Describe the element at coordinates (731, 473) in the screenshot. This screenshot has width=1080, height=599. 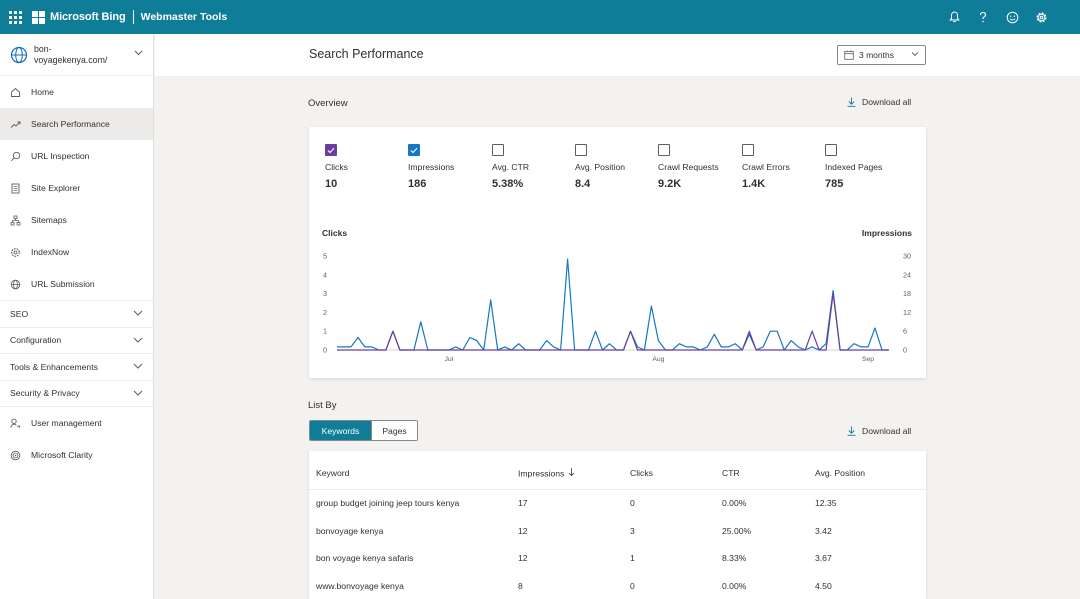
I see `column-header-ctr: CTR` at that location.